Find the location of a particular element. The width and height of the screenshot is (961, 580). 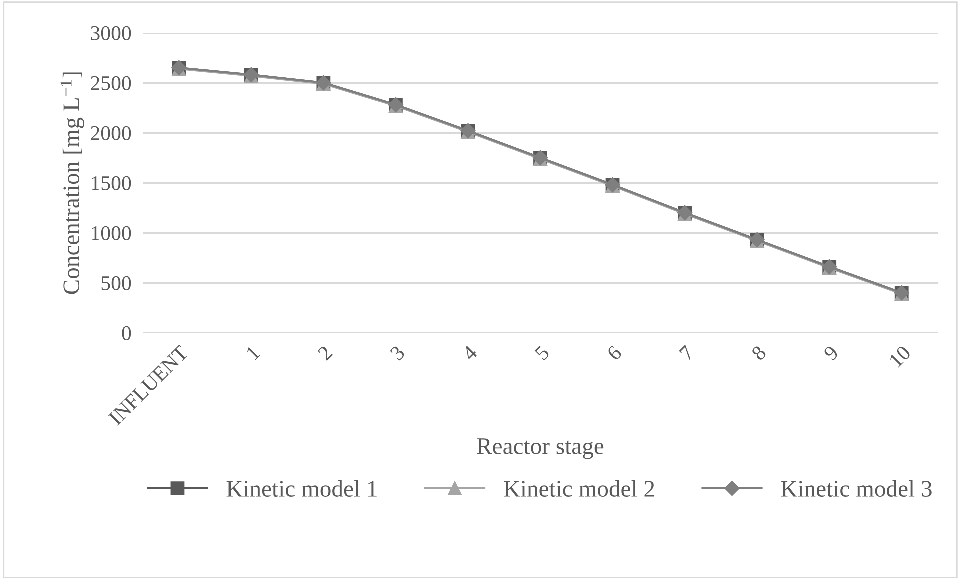

y-axis-title: Concentration [mg L$^{−1}$] is located at coordinates (72, 183).